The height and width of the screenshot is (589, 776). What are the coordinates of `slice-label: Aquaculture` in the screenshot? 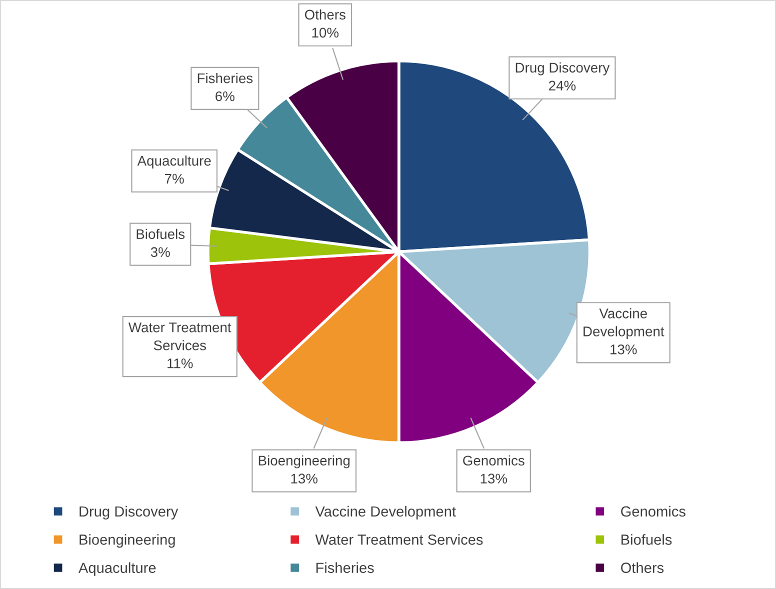 It's located at (174, 162).